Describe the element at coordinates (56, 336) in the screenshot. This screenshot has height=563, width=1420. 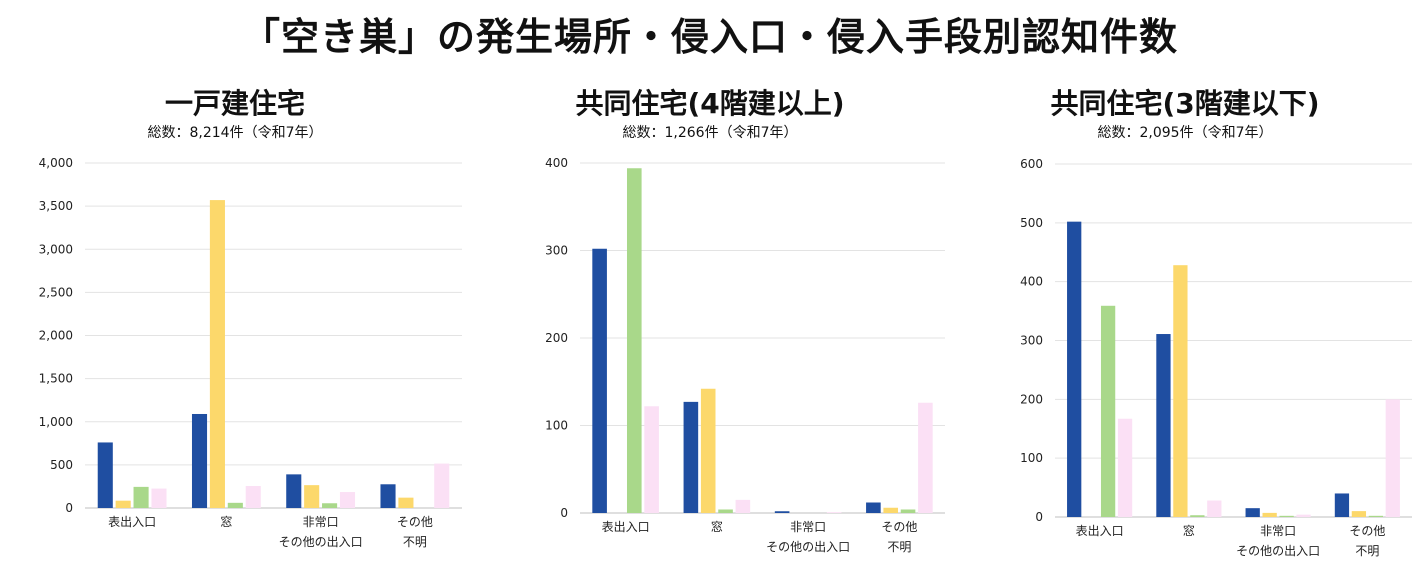
I see `y-tick-label: 2,000` at that location.